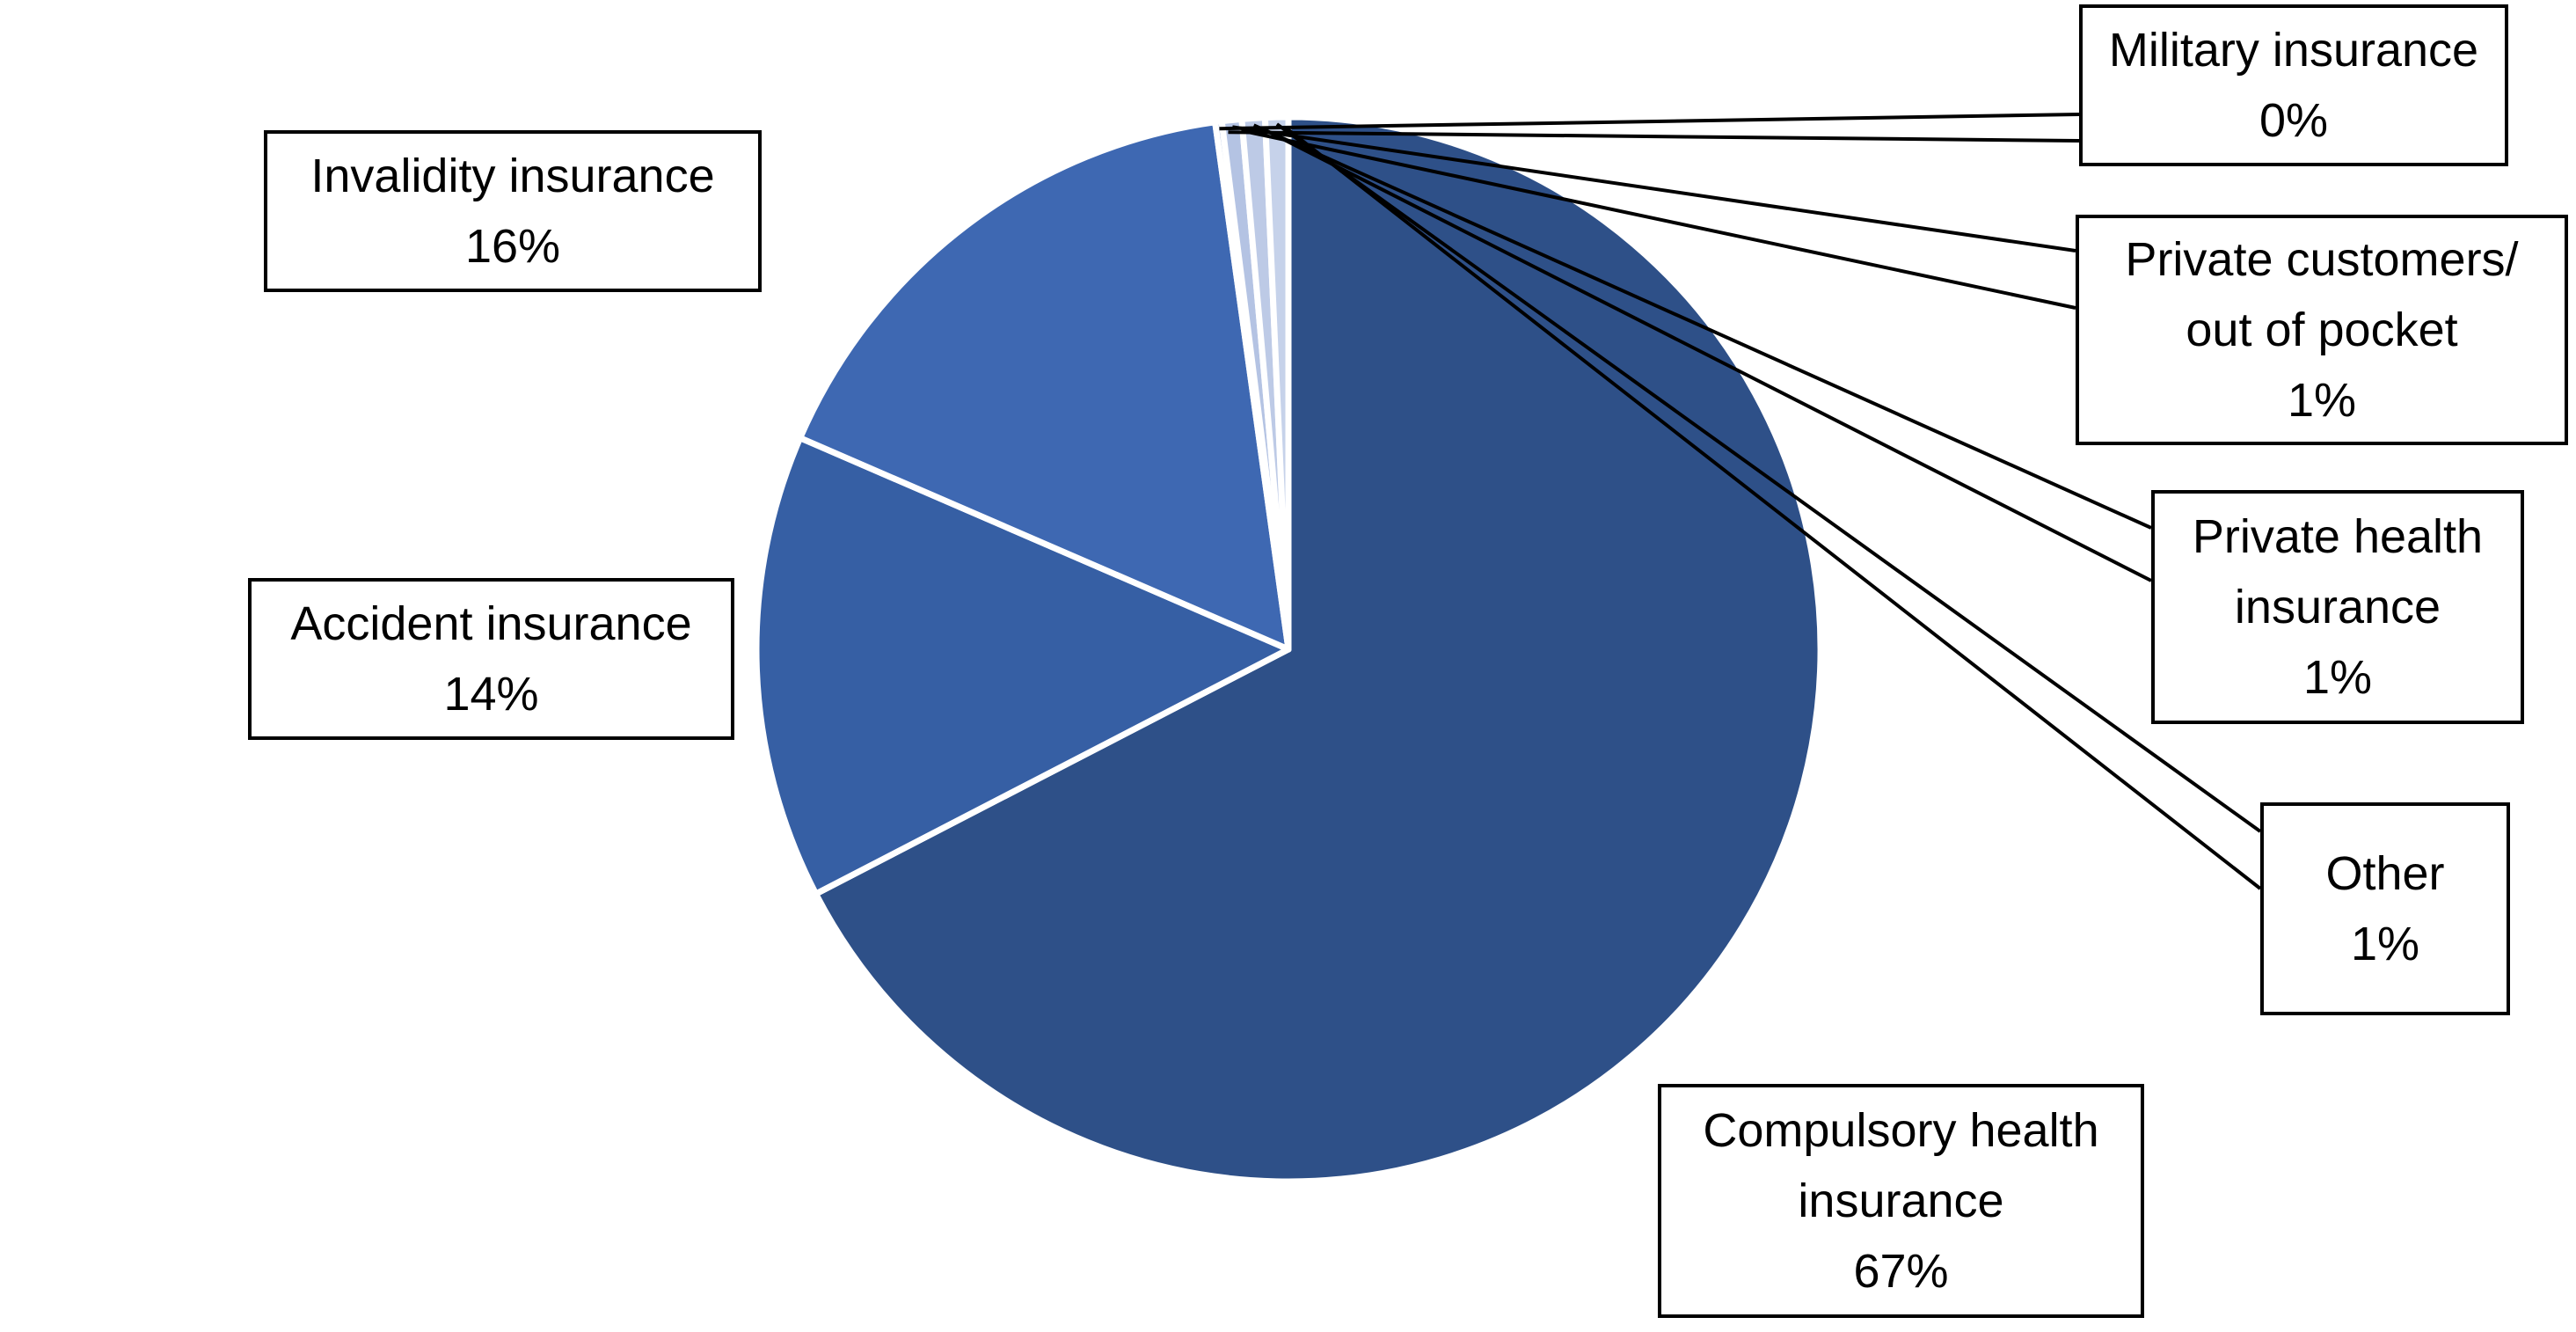  Describe the element at coordinates (2338, 537) in the screenshot. I see `slice-label-text: Private health` at that location.